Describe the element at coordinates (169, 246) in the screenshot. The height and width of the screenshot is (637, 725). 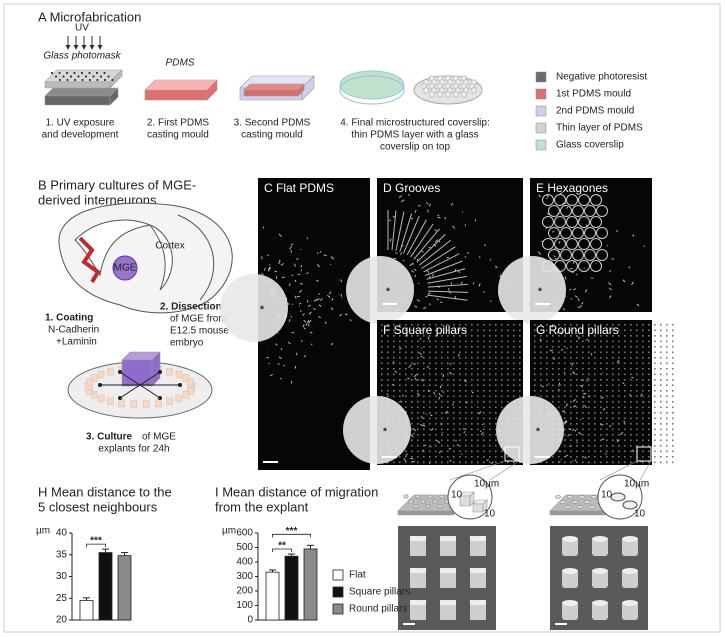
I see `cortex-label: Cortex` at that location.